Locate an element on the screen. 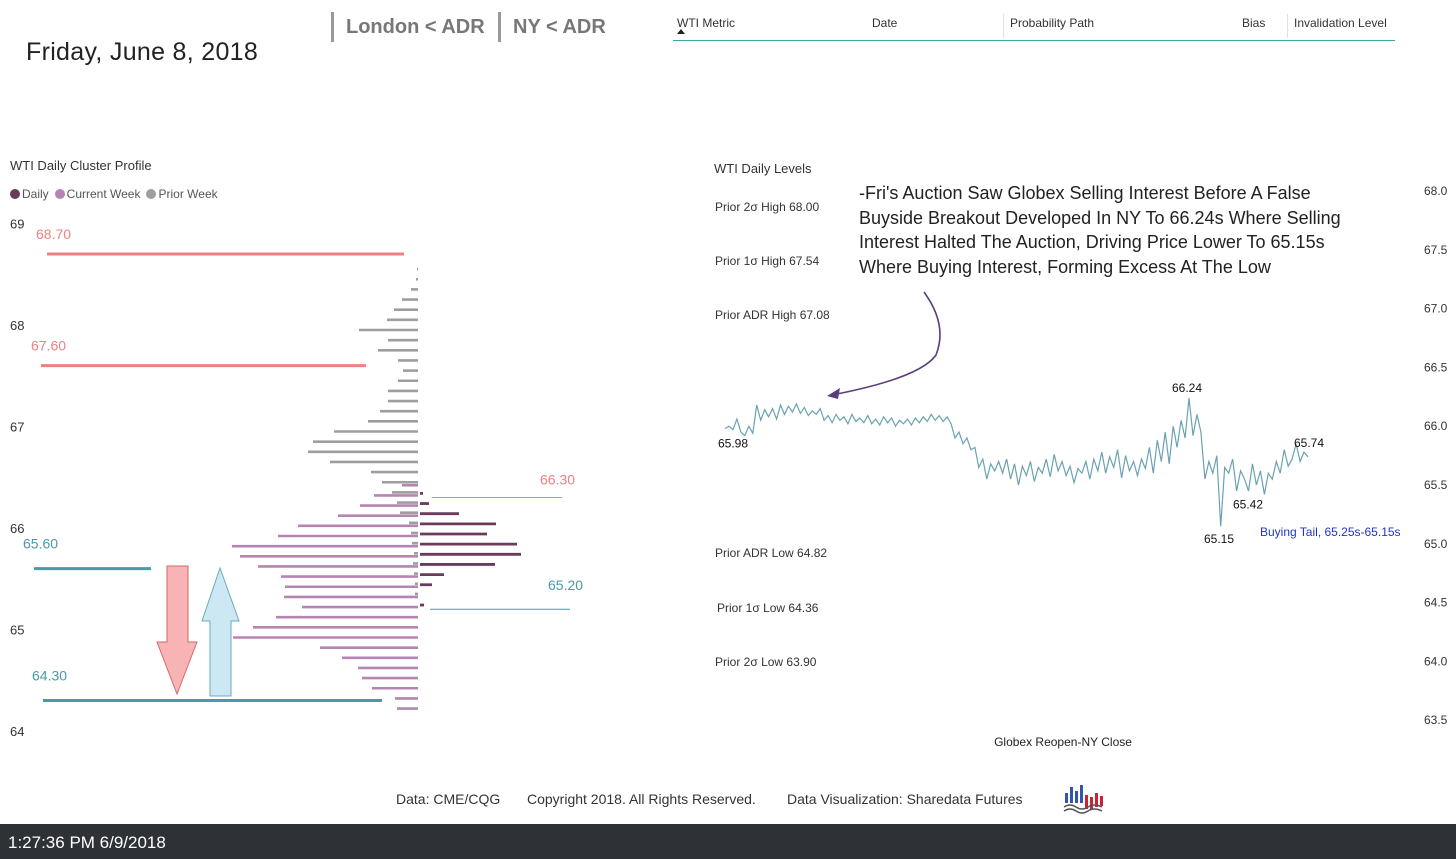 Image resolution: width=1456 pixels, height=859 pixels. price-annotation: 65.42 is located at coordinates (1248, 504).